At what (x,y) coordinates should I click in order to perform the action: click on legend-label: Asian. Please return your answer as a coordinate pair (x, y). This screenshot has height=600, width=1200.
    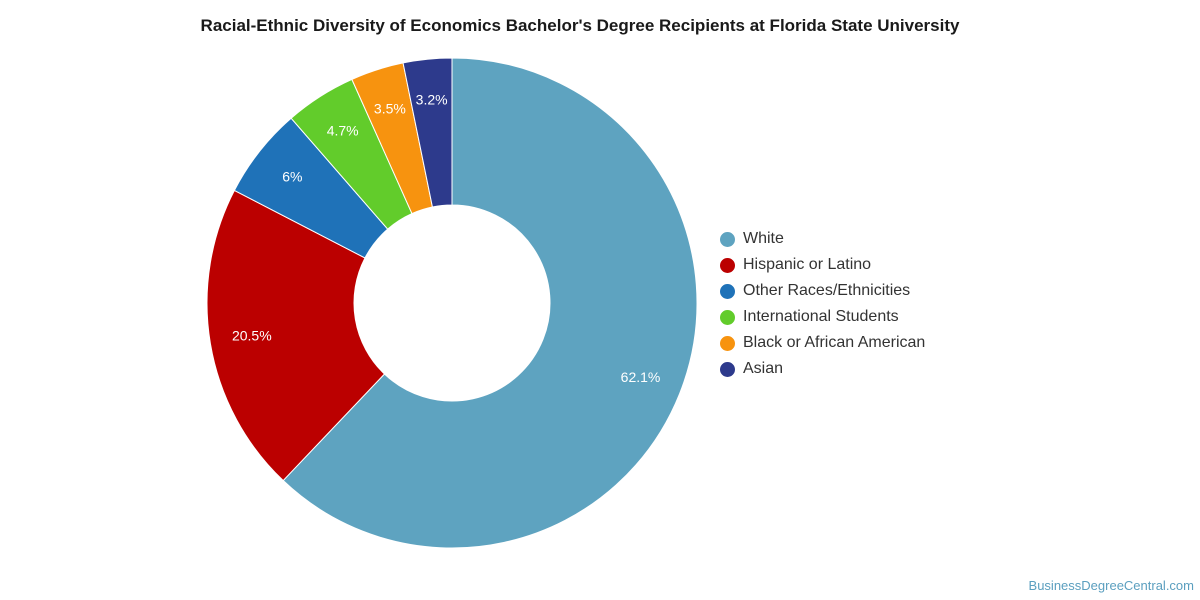
    Looking at the image, I should click on (763, 368).